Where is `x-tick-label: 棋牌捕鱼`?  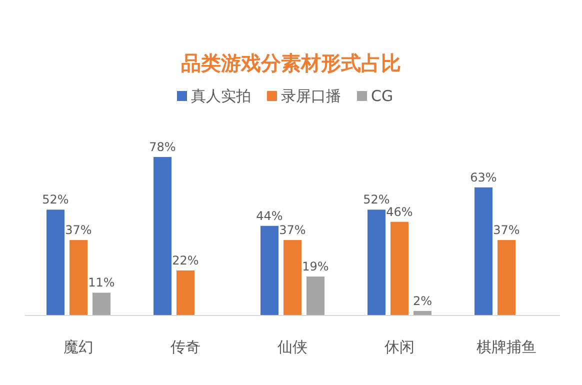 x-tick-label: 棋牌捕鱼 is located at coordinates (506, 347).